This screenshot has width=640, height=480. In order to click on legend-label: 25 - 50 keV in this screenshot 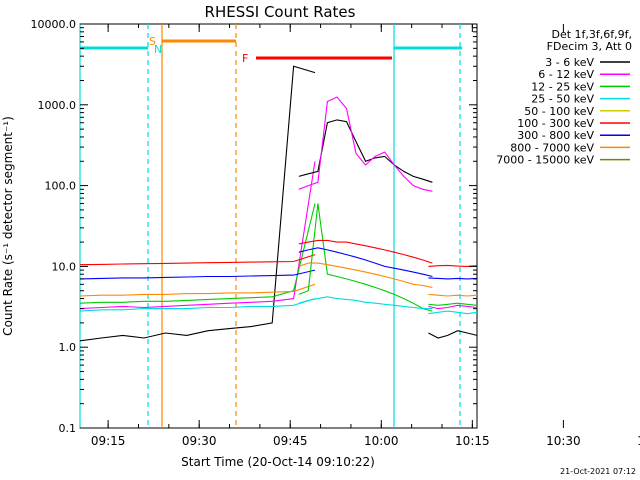, I will do `click(562, 99)`.